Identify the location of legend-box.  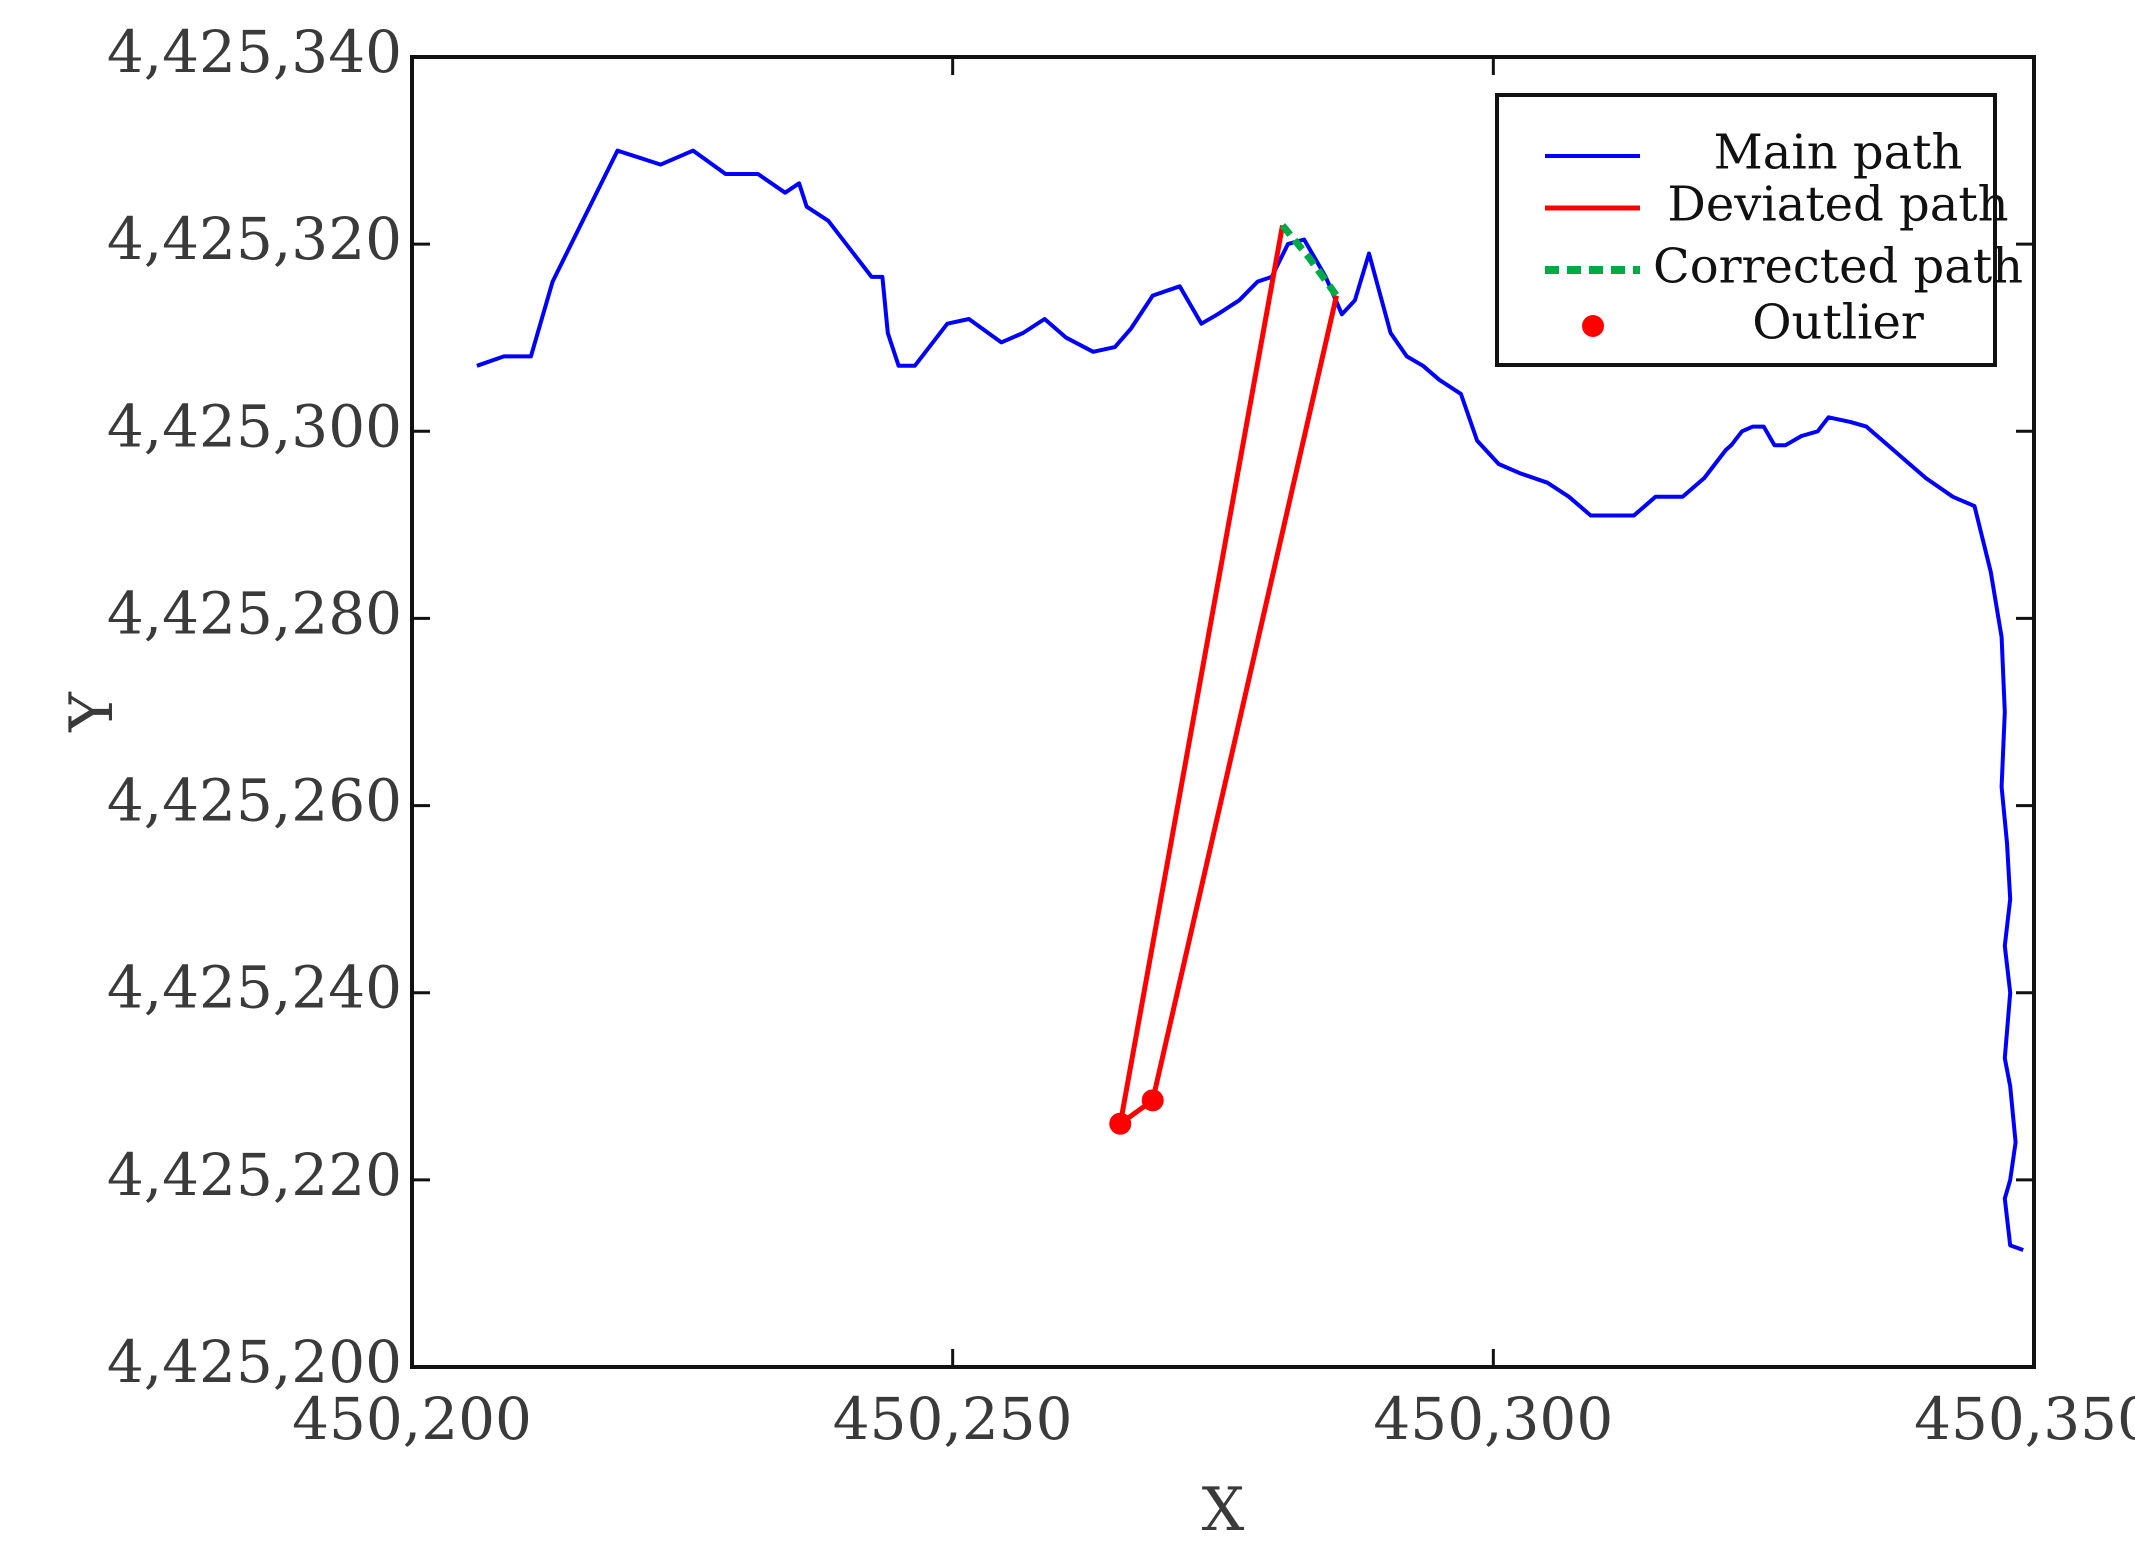
(1746, 230).